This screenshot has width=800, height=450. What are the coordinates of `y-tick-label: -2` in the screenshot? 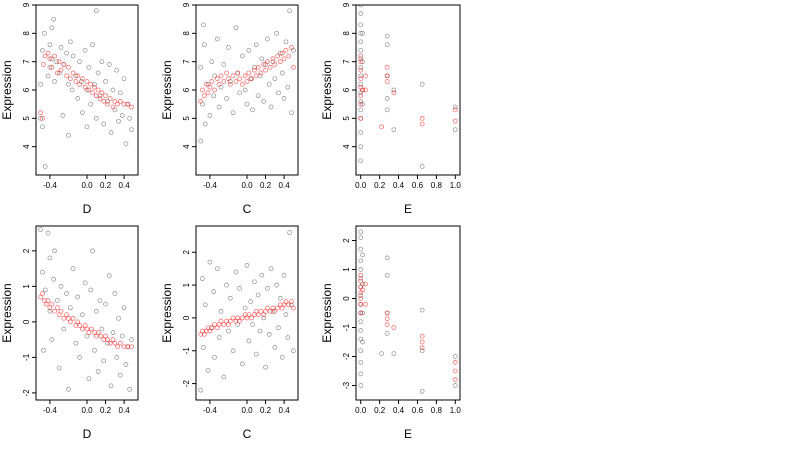 It's located at (26, 393).